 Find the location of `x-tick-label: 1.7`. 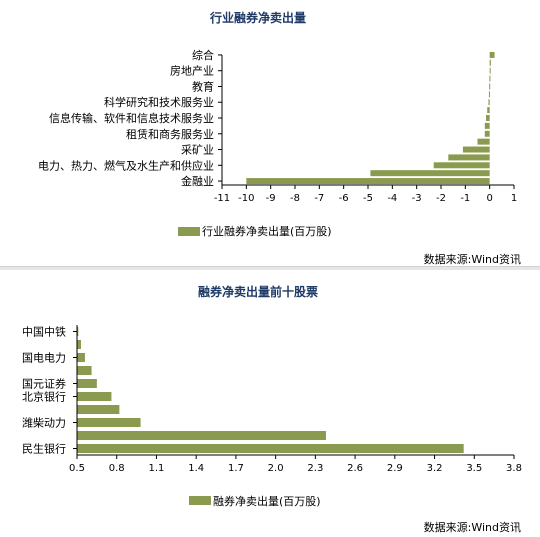

x-tick-label: 1.7 is located at coordinates (236, 468).